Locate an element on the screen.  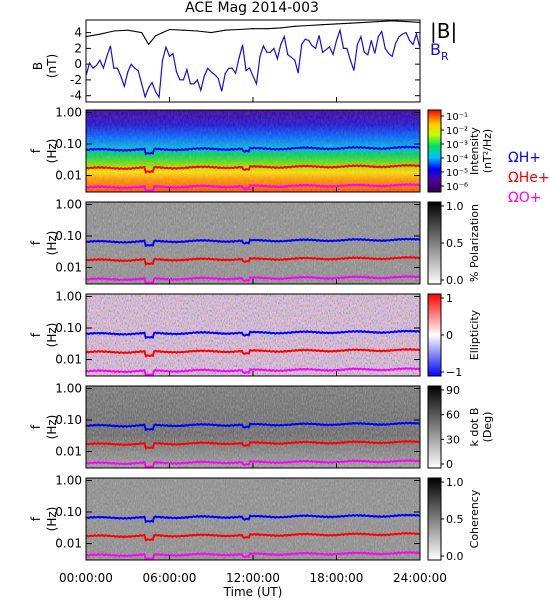
legend-br-main: B is located at coordinates (435, 49).